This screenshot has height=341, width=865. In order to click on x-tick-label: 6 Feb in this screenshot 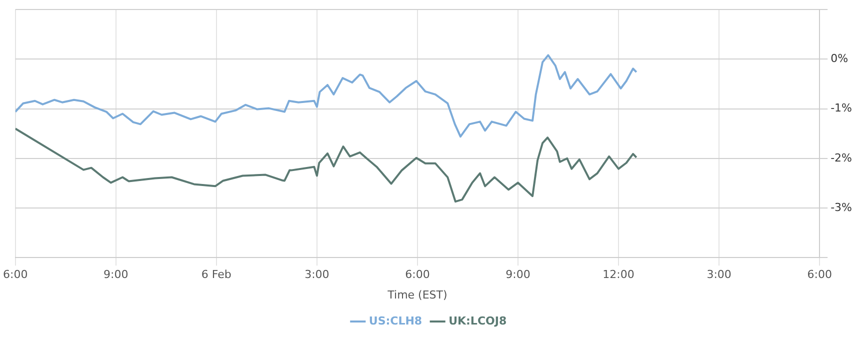, I will do `click(216, 275)`.